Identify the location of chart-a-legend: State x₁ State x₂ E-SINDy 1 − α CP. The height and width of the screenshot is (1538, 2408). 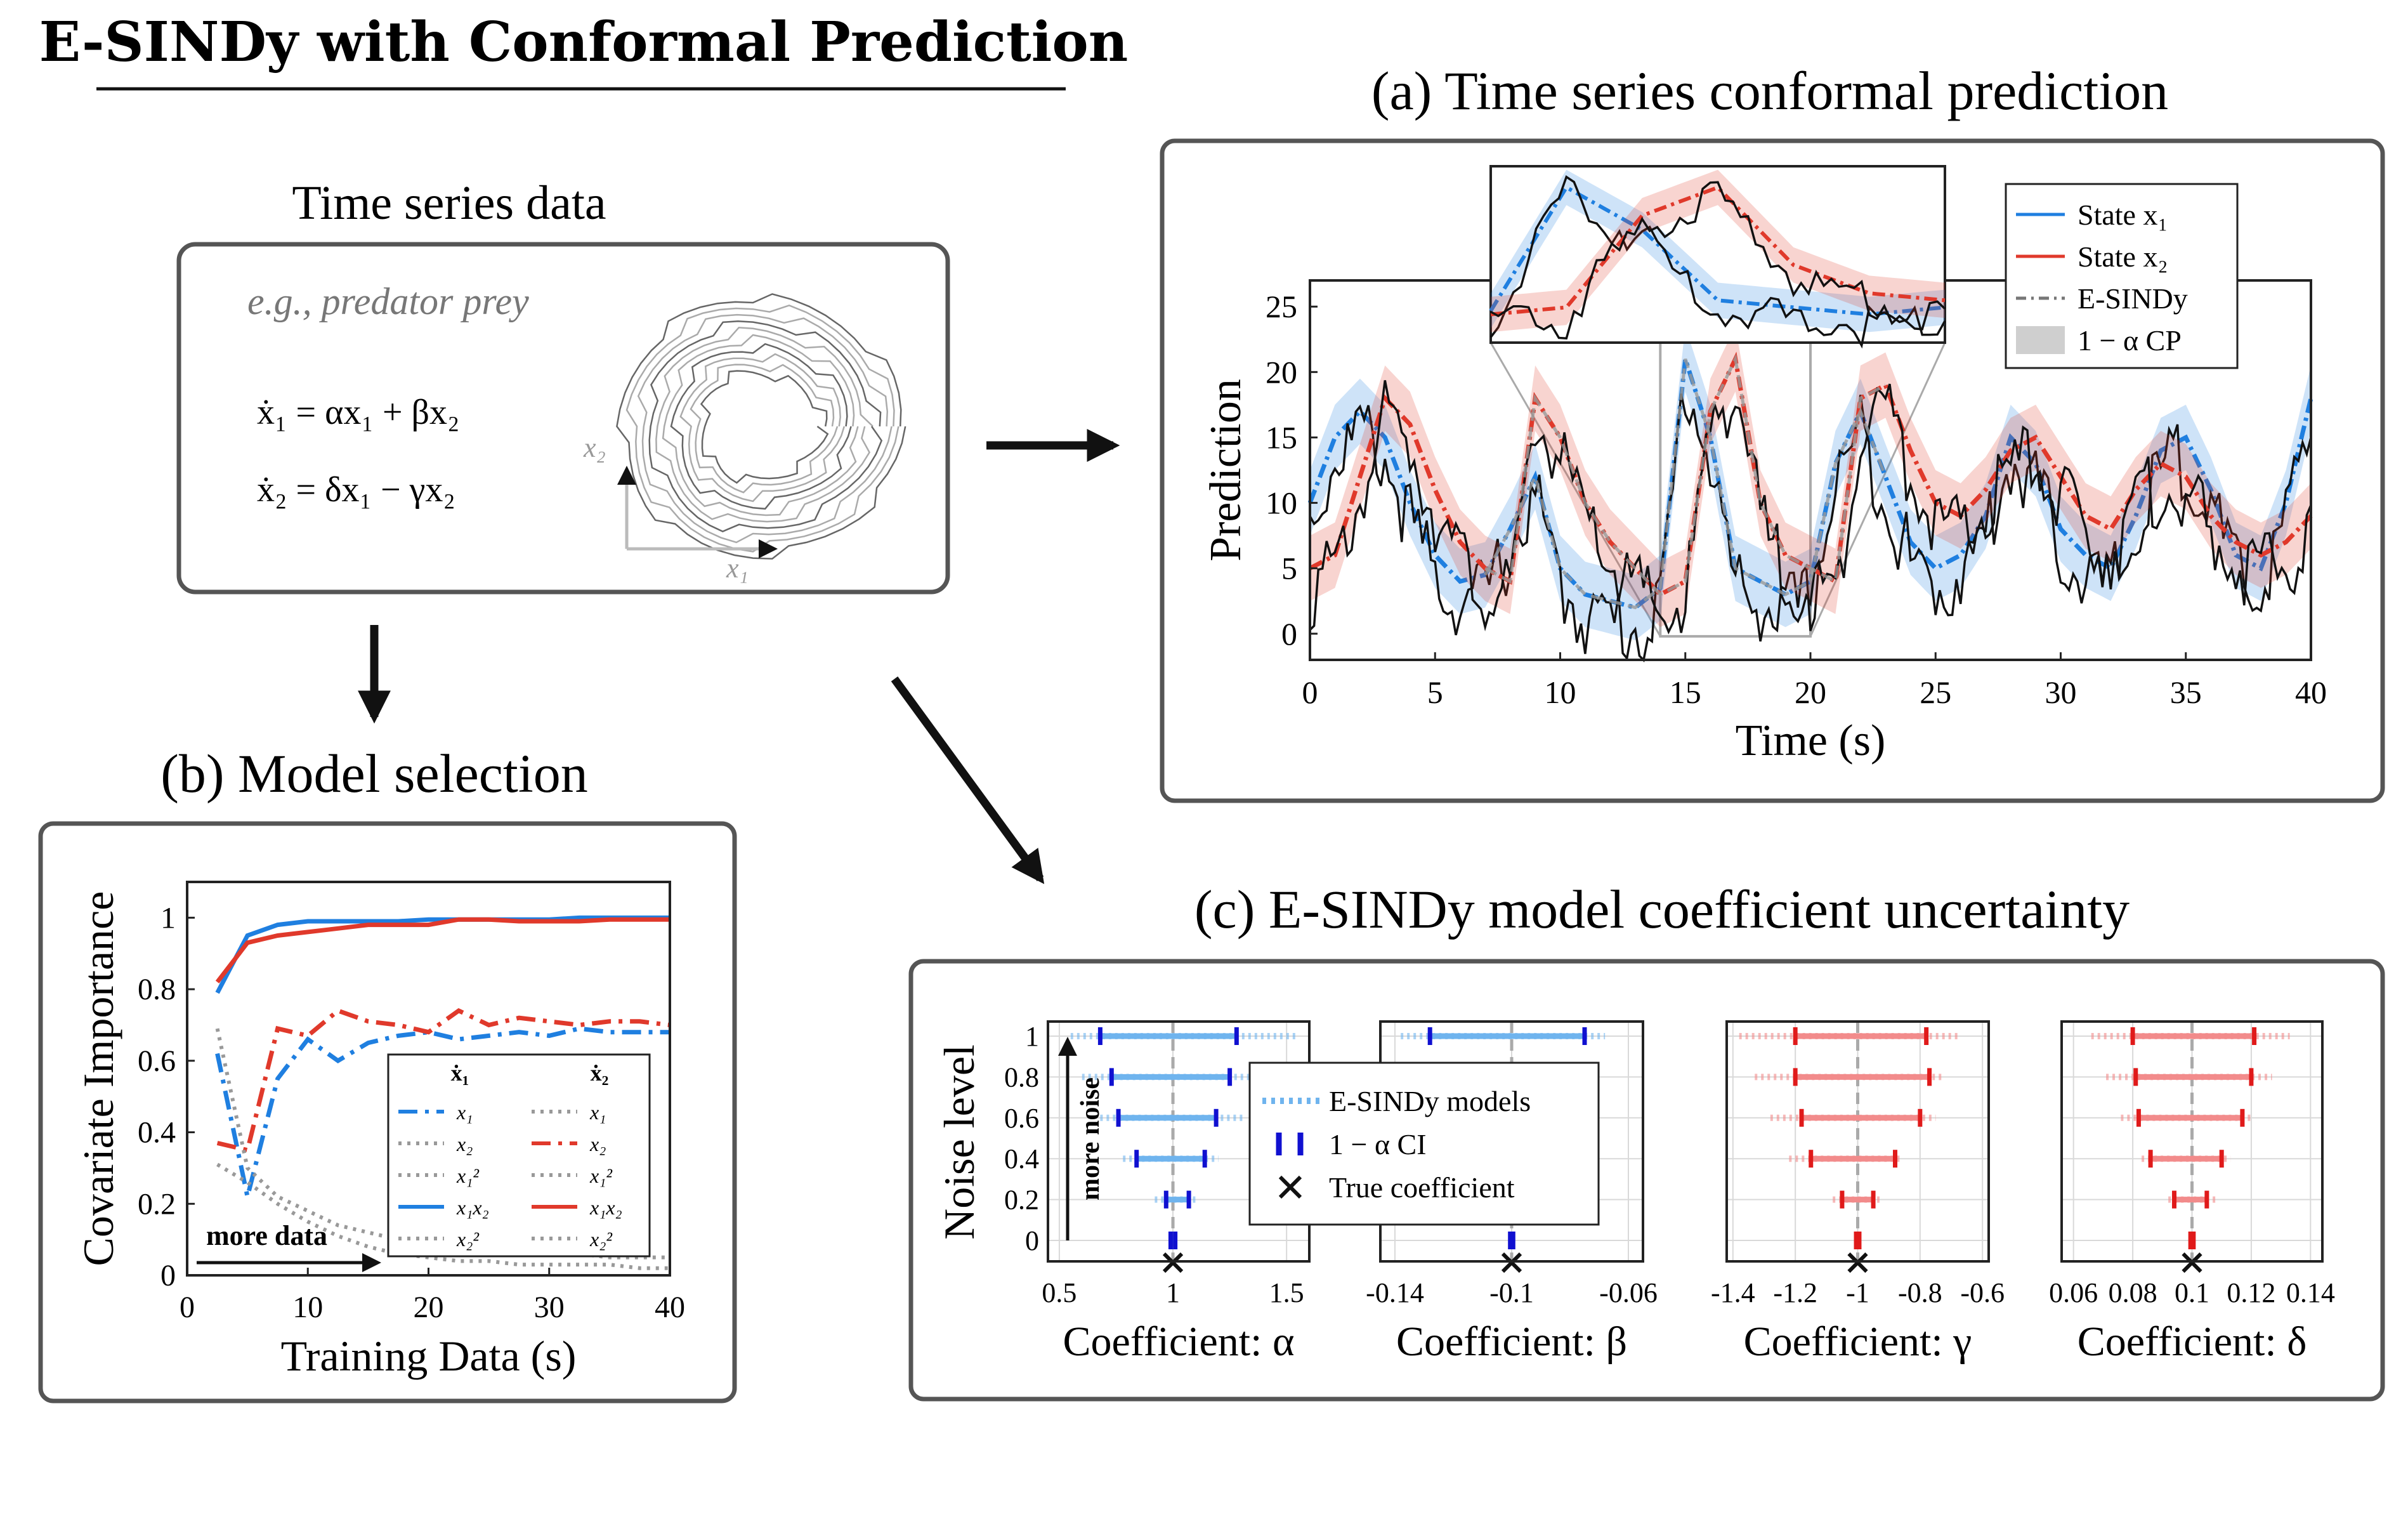
(2122, 276).